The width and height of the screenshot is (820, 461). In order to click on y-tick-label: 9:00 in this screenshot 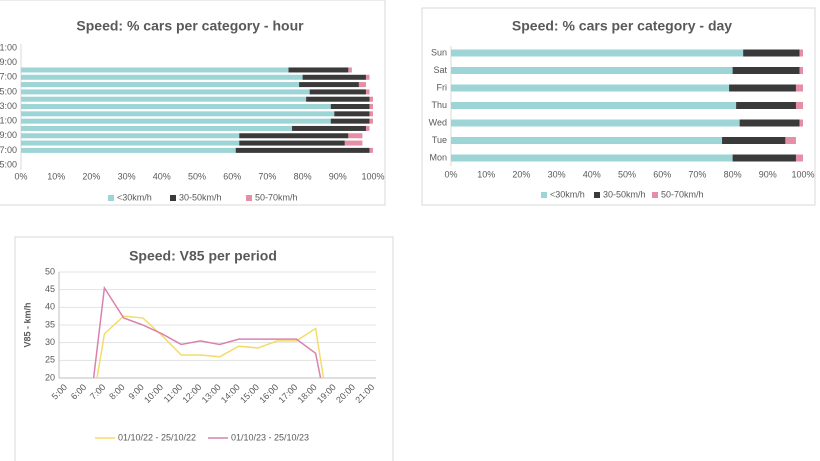, I will do `click(8, 135)`.